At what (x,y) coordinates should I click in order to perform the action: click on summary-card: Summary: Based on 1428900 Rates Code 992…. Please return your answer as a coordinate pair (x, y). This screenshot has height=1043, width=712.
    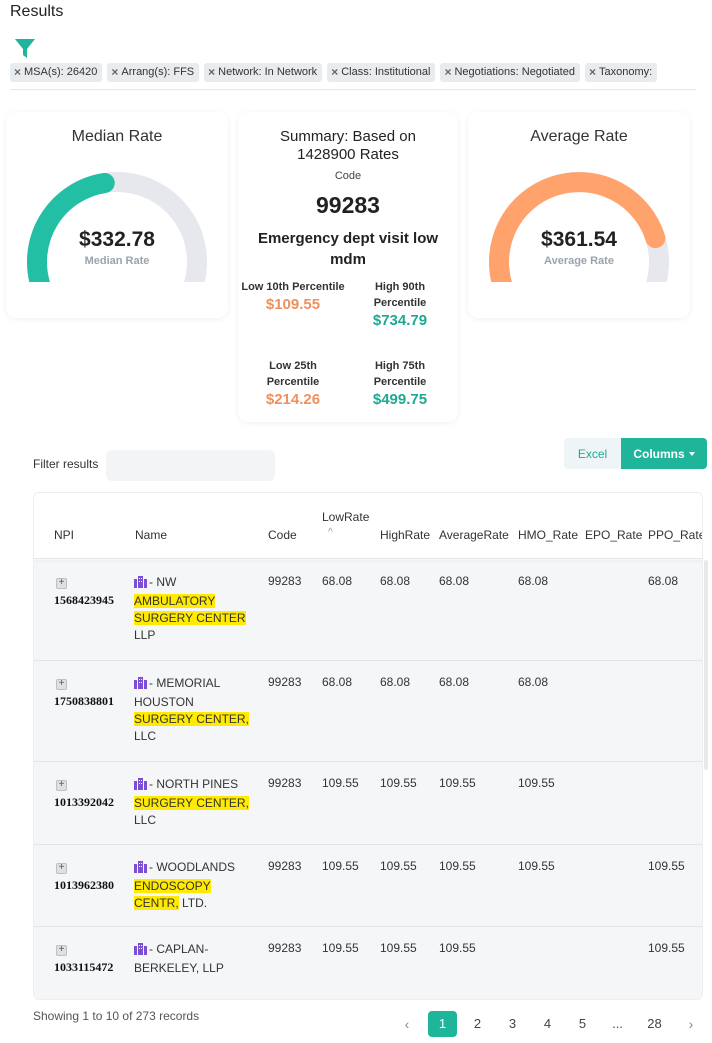
    Looking at the image, I should click on (348, 267).